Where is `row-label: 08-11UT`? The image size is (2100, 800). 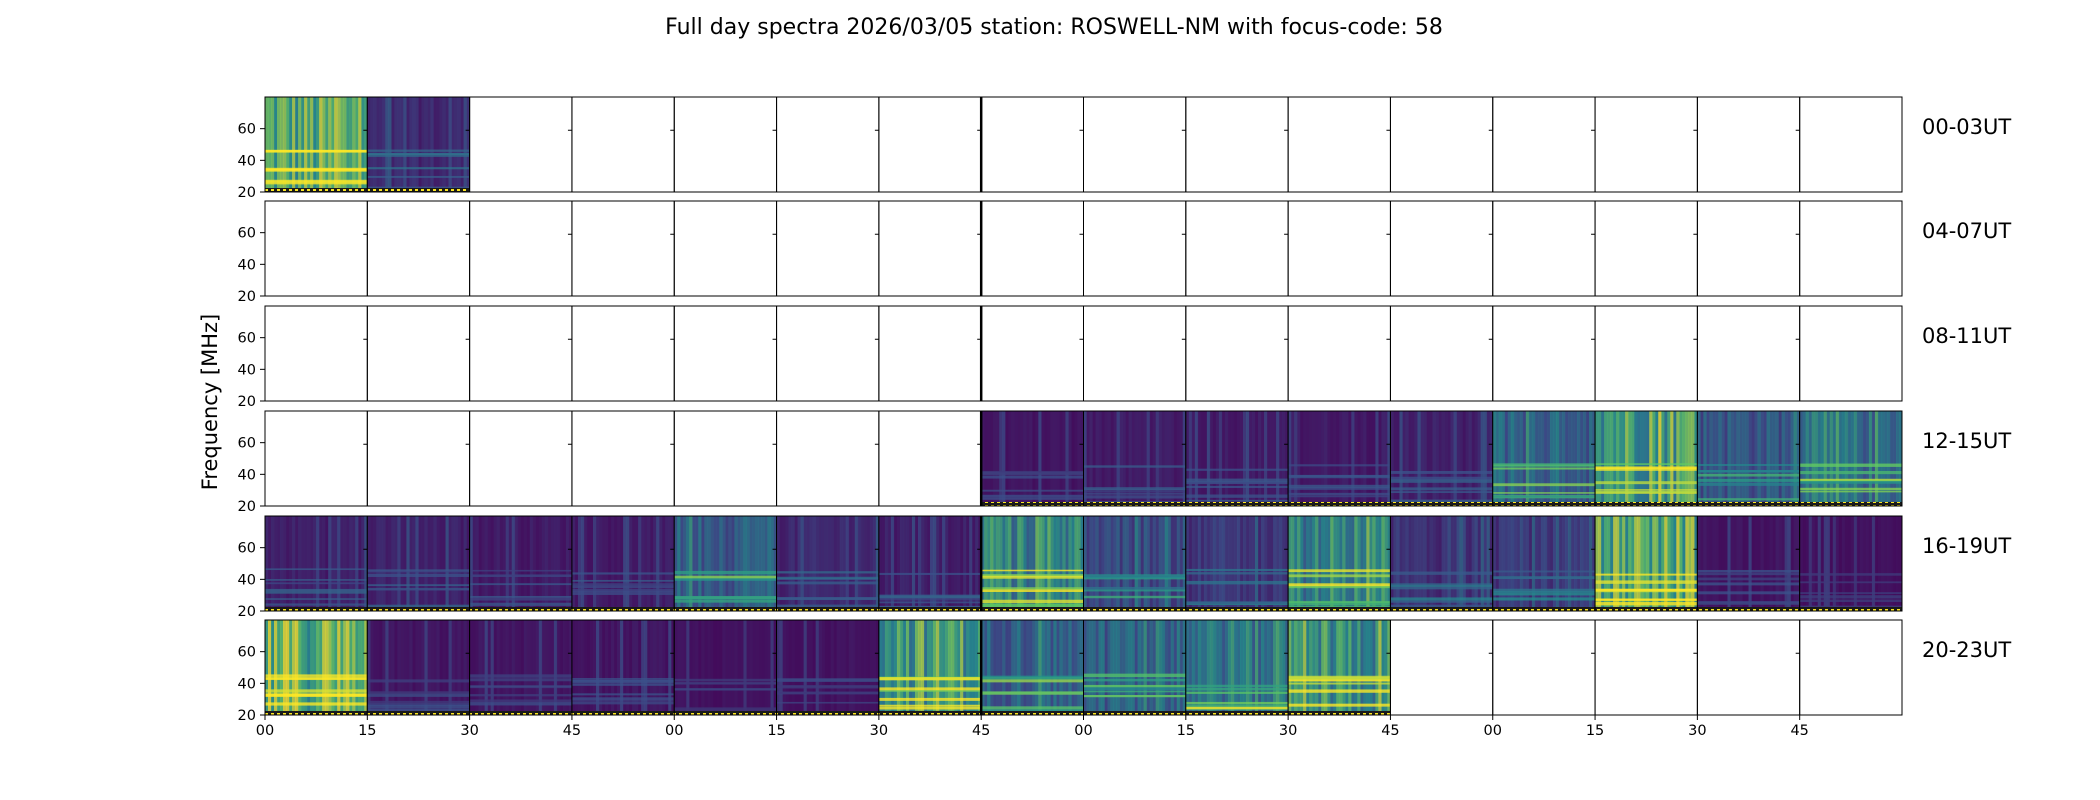 row-label: 08-11UT is located at coordinates (1966, 336).